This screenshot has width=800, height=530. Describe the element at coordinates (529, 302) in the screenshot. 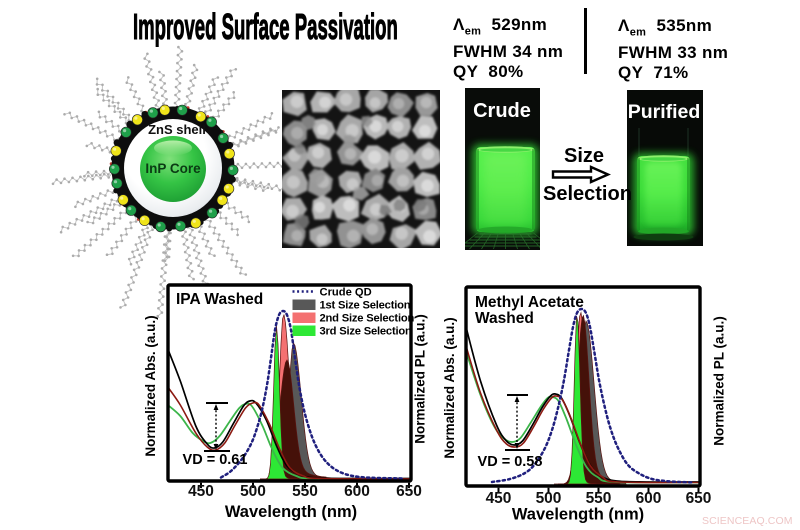

I see `svg-text: Methyl Acetate` at that location.